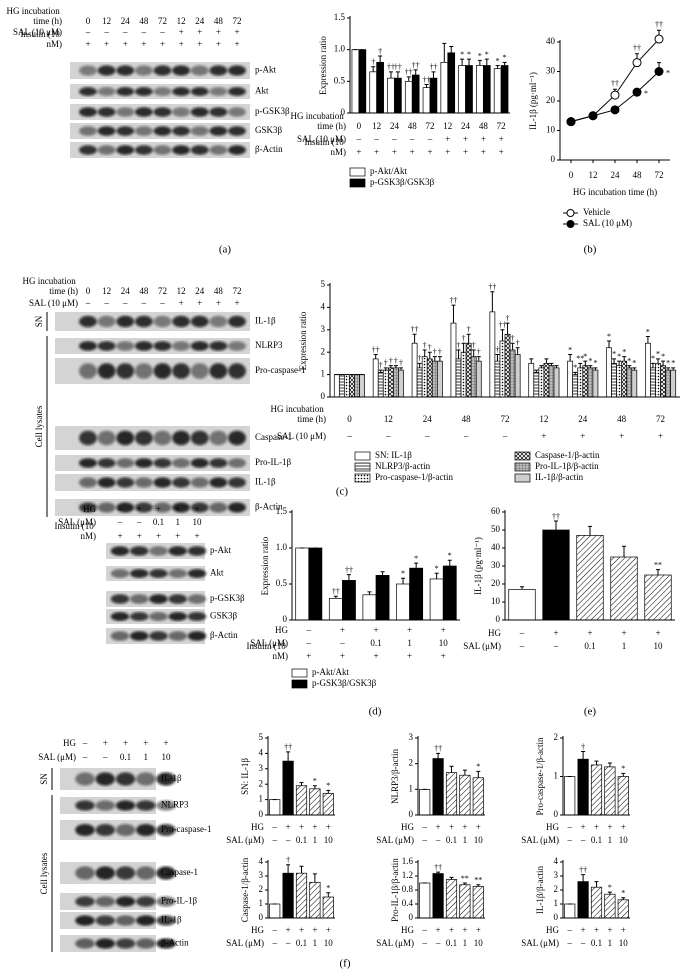  I want to click on y-tick-label: 1.0, so click(340, 49).